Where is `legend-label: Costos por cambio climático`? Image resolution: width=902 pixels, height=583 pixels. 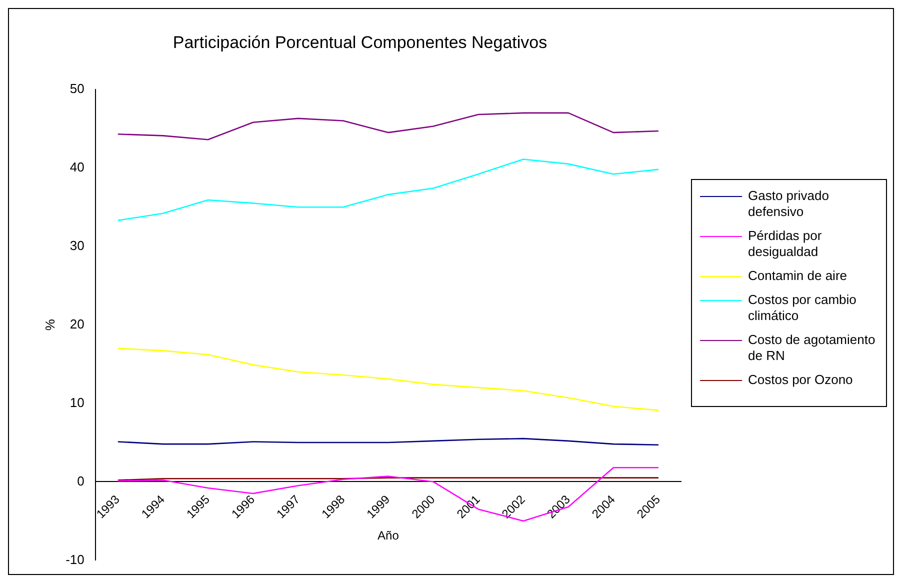 legend-label: Costos por cambio climático is located at coordinates (803, 308).